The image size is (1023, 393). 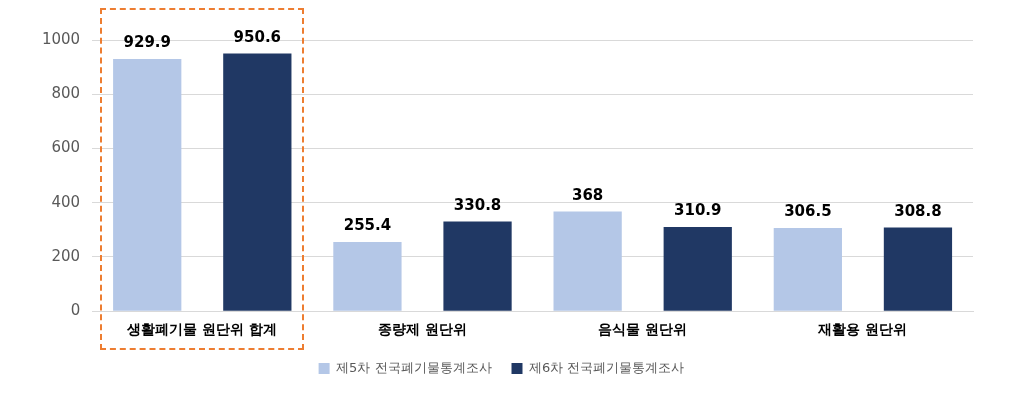 What do you see at coordinates (147, 42) in the screenshot?
I see `data-label: 929.9` at bounding box center [147, 42].